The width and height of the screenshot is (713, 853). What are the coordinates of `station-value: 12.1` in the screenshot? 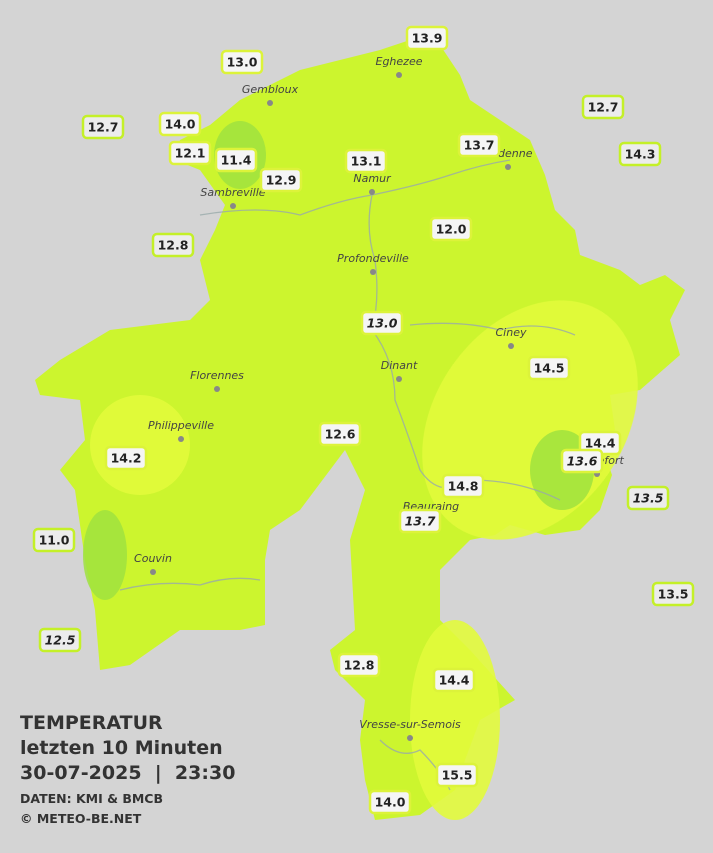 It's located at (190, 153).